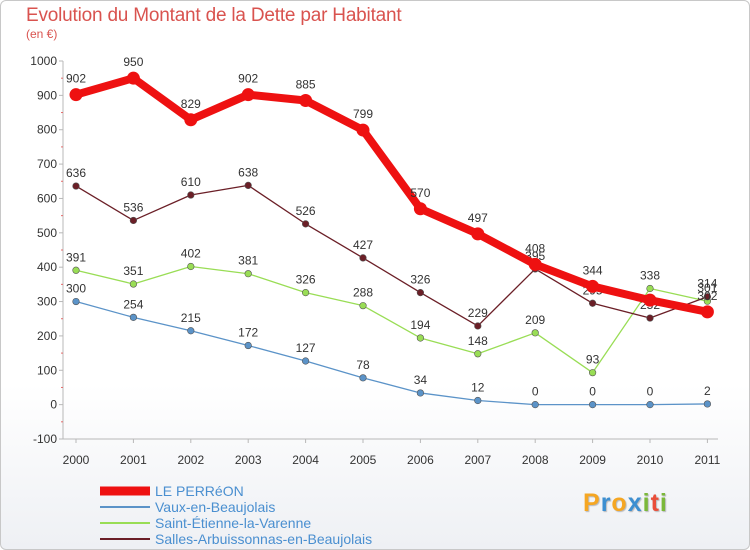  What do you see at coordinates (43, 61) in the screenshot?
I see `y-tick-label: 1000` at bounding box center [43, 61].